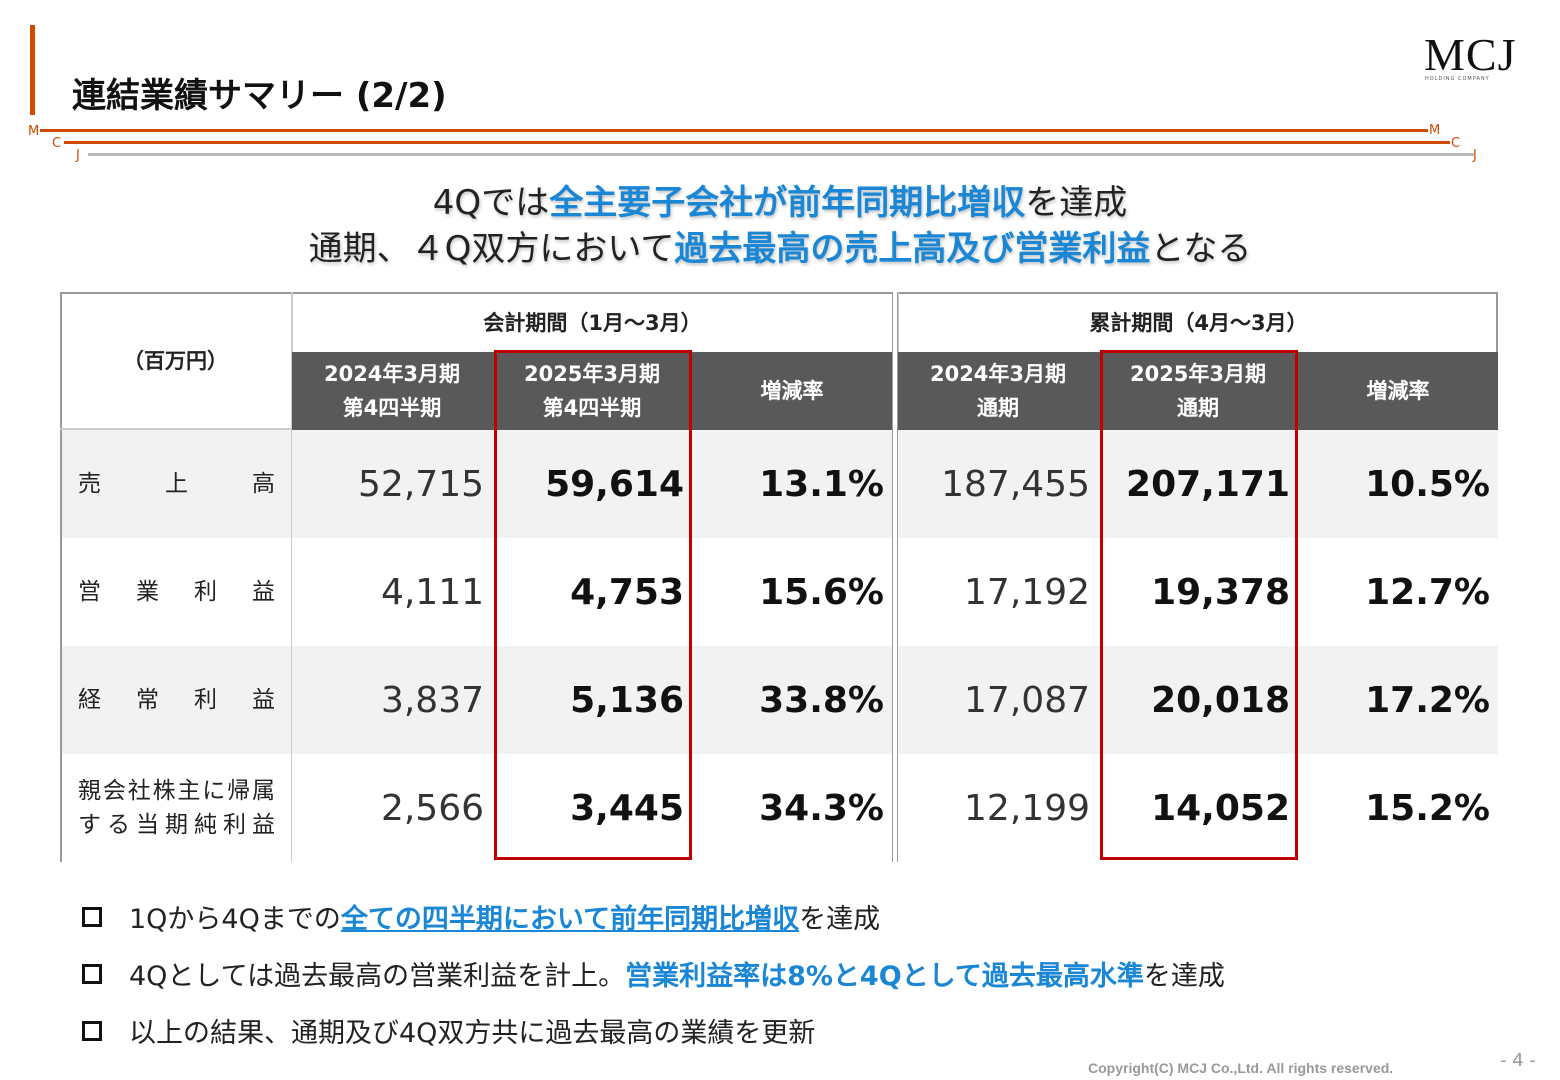 This screenshot has width=1560, height=1080. I want to click on bullet-text: 以上の結果、通期及び4Q双方共に過去最高の業績を更新, so click(472, 1030).